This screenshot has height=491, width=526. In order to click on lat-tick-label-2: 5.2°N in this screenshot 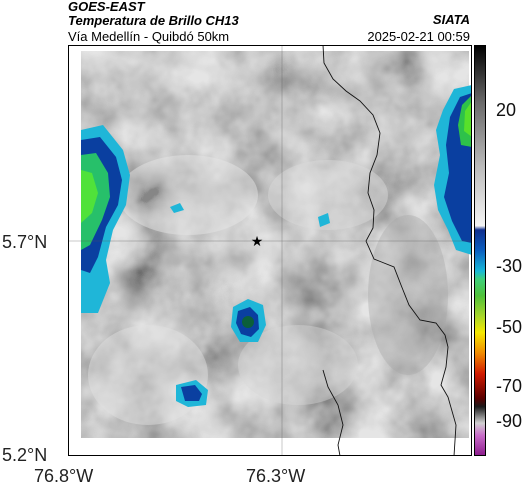, I will do `click(25, 455)`.